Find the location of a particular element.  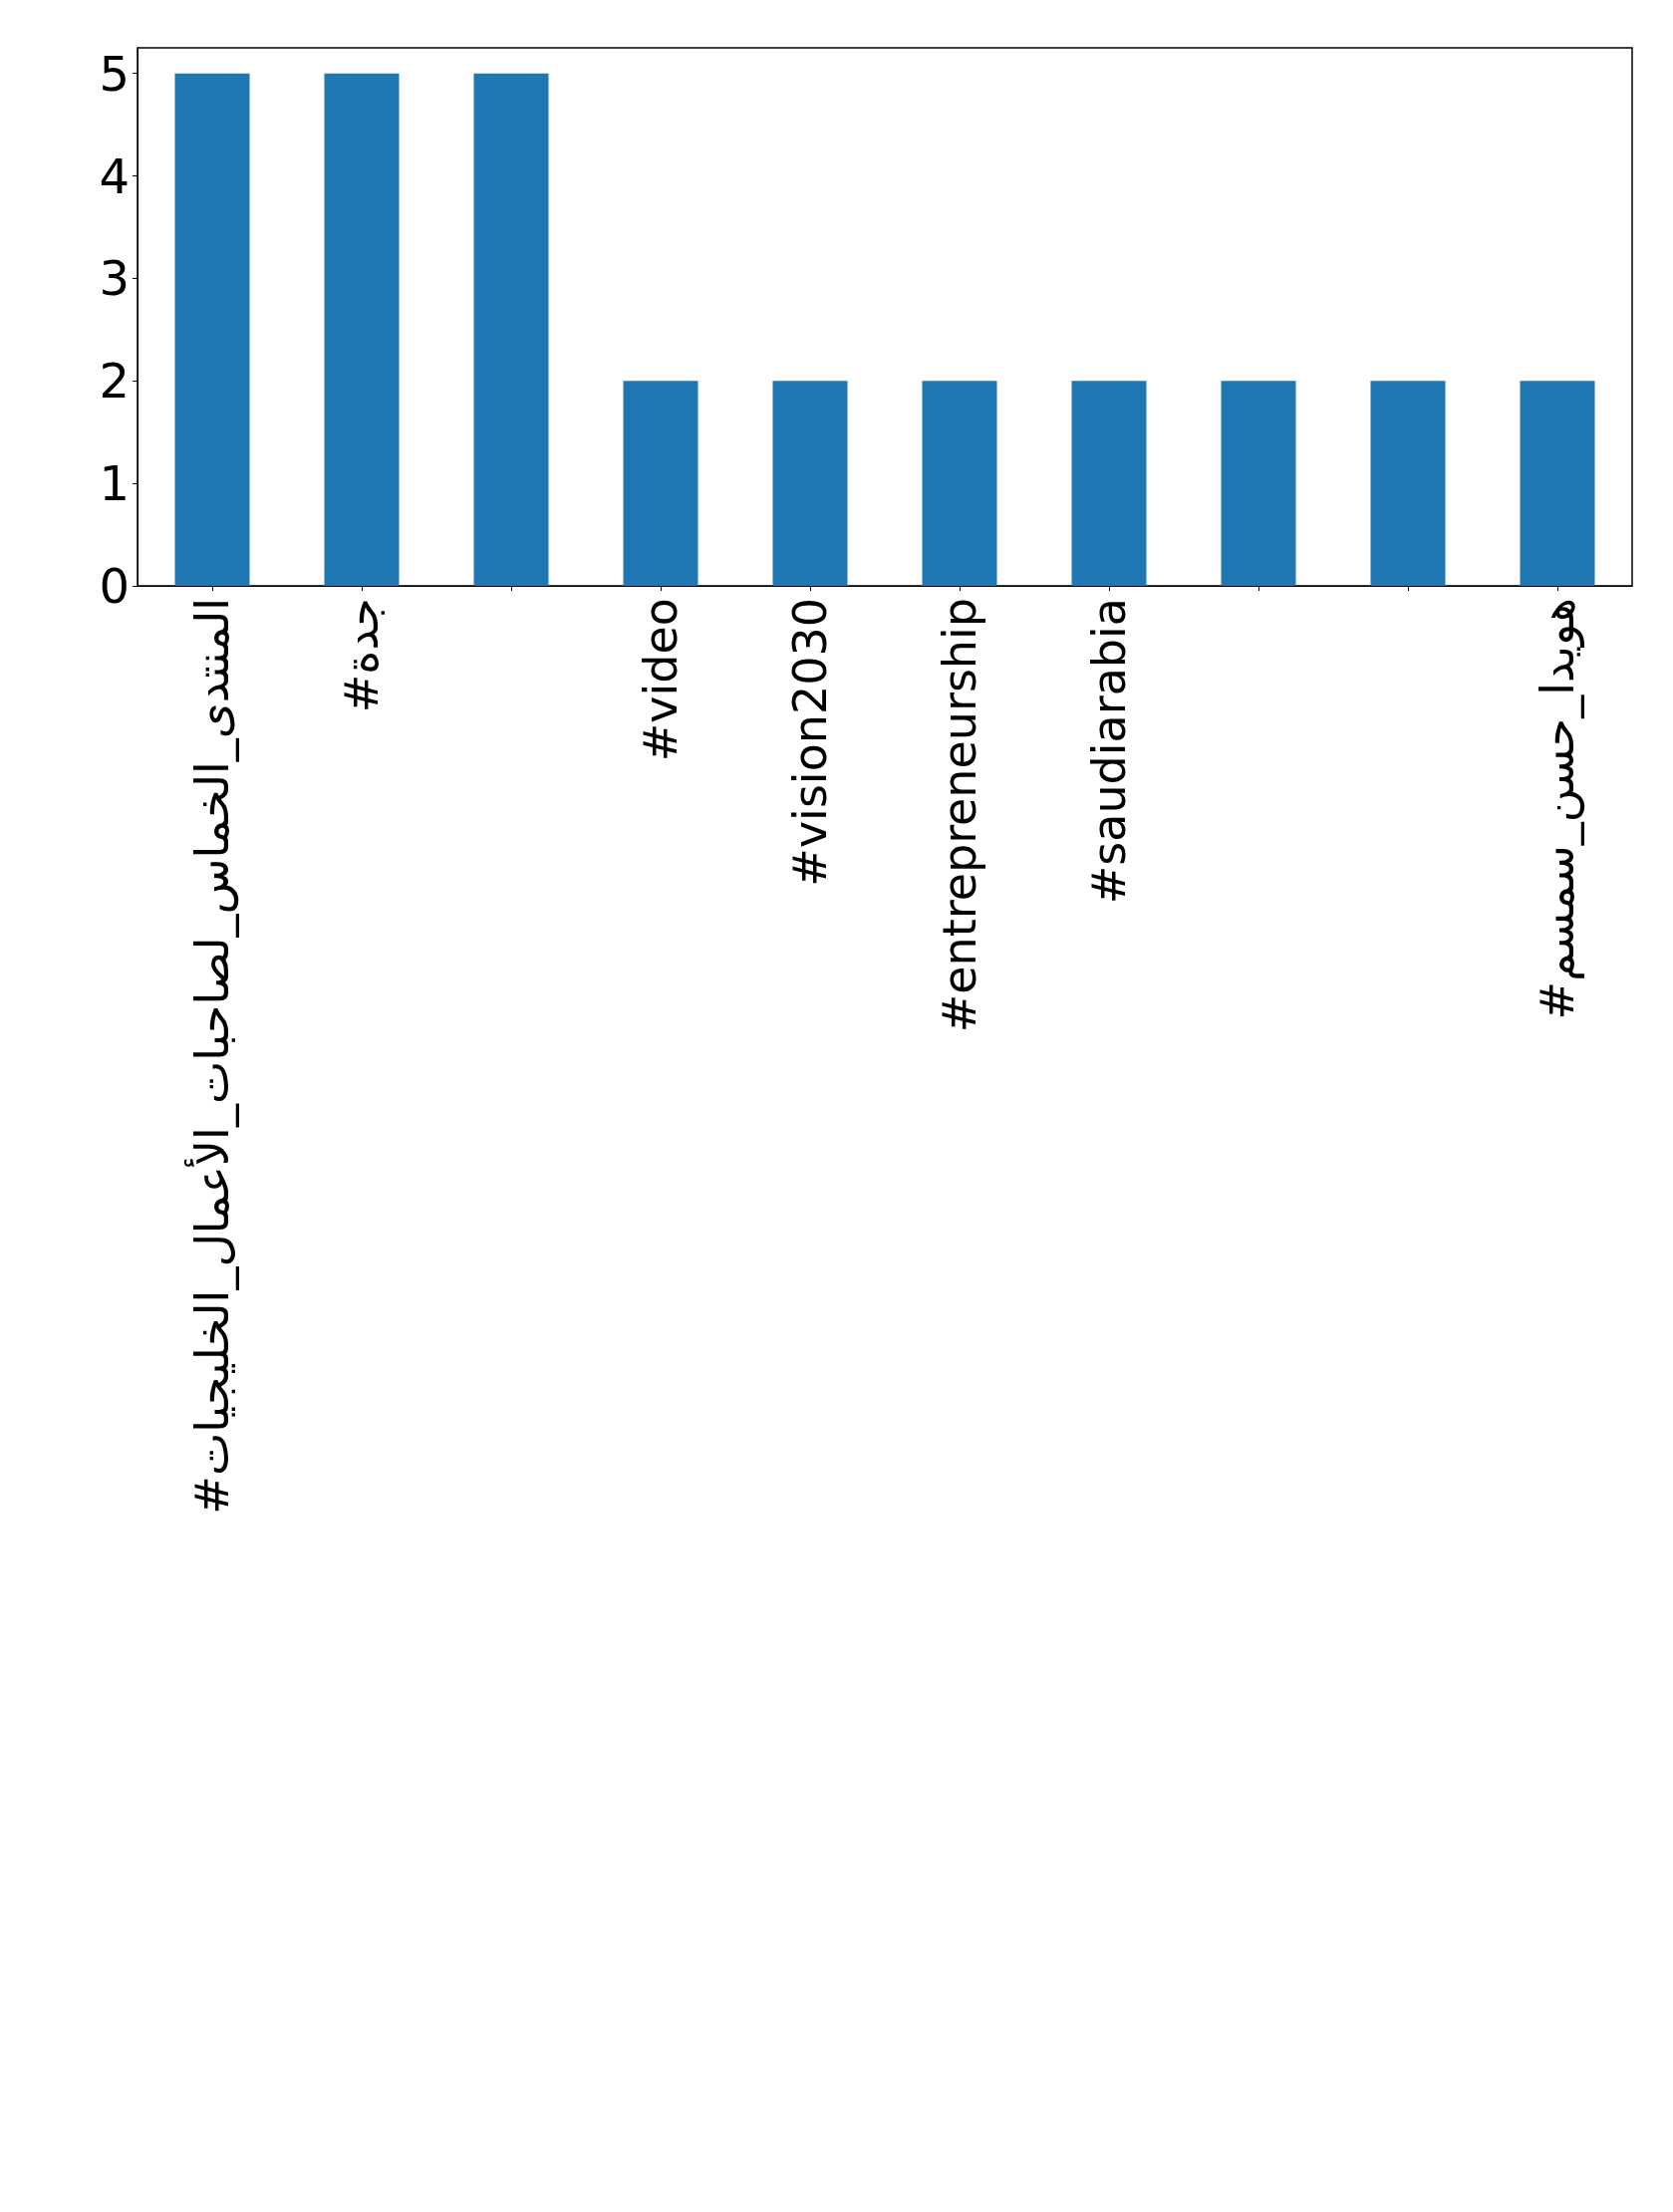

x-tick-label: #المنتدى_الخماس_لصاحبات_الأعمال_الخليجيات is located at coordinates (211, 1057).